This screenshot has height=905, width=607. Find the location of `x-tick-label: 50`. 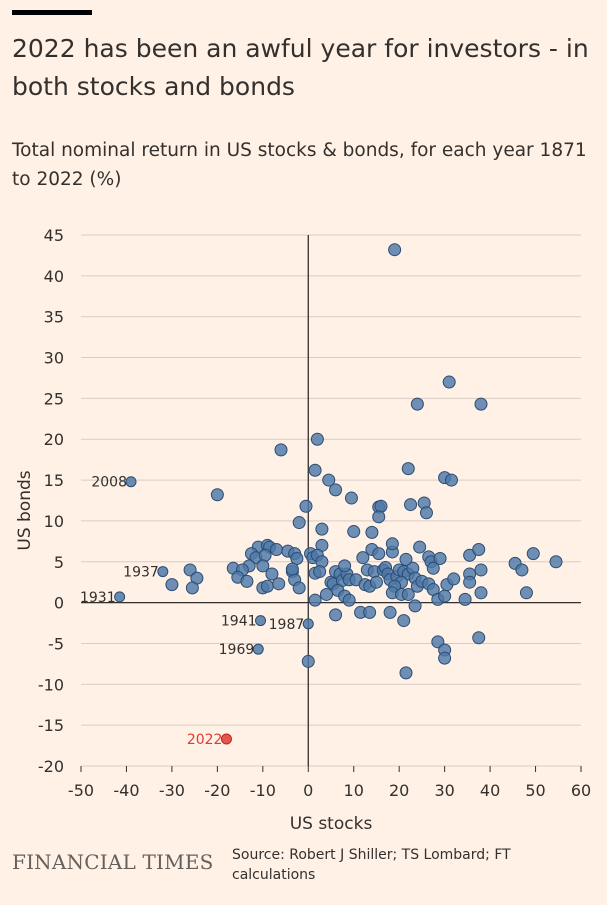

x-tick-label: 50 is located at coordinates (535, 790).